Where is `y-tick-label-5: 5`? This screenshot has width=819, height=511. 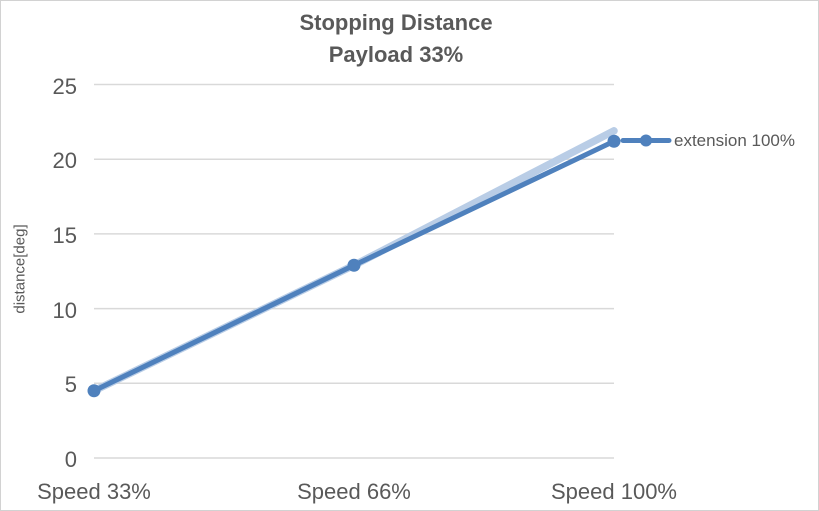
y-tick-label-5: 5 is located at coordinates (70, 385).